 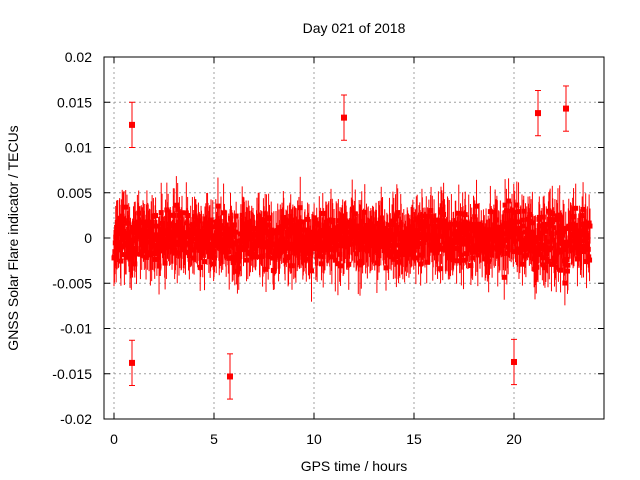 I want to click on x-tick-label: 15, so click(x=414, y=439).